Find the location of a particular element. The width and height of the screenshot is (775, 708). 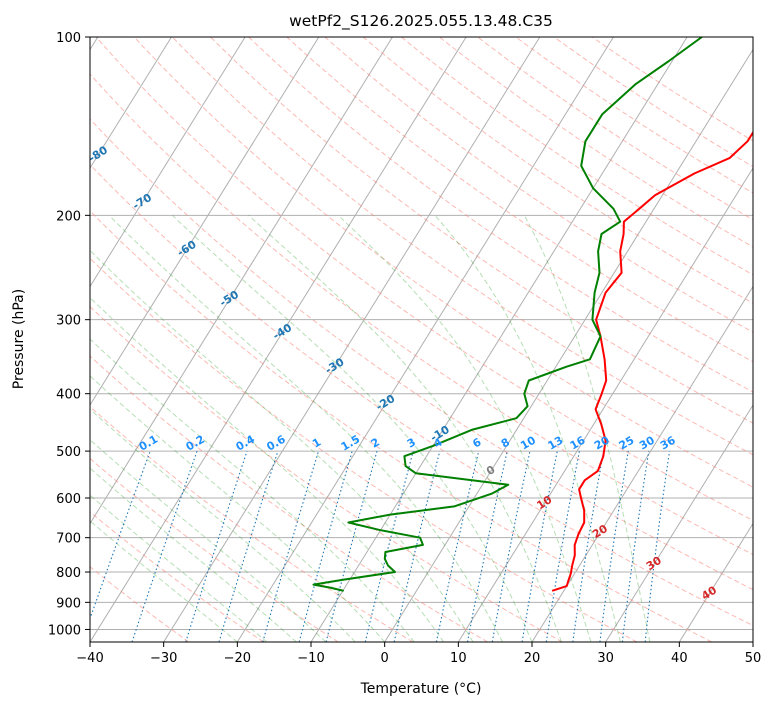

x-tick-label: 20 is located at coordinates (532, 658).